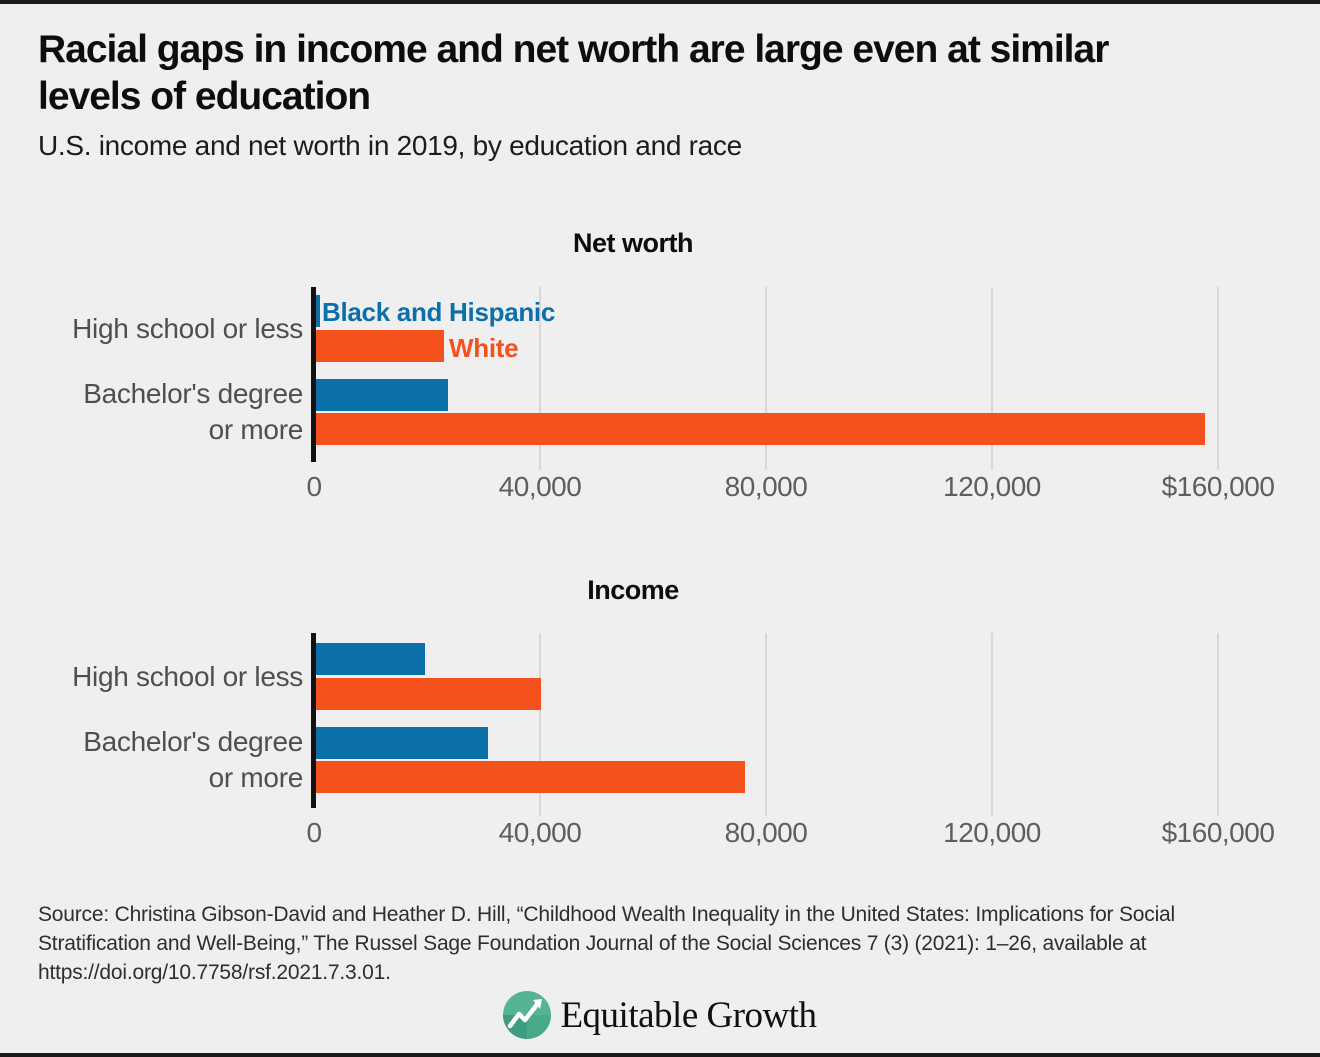  What do you see at coordinates (1218, 486) in the screenshot?
I see `net-worth-axis-tick-160000: $160,000` at bounding box center [1218, 486].